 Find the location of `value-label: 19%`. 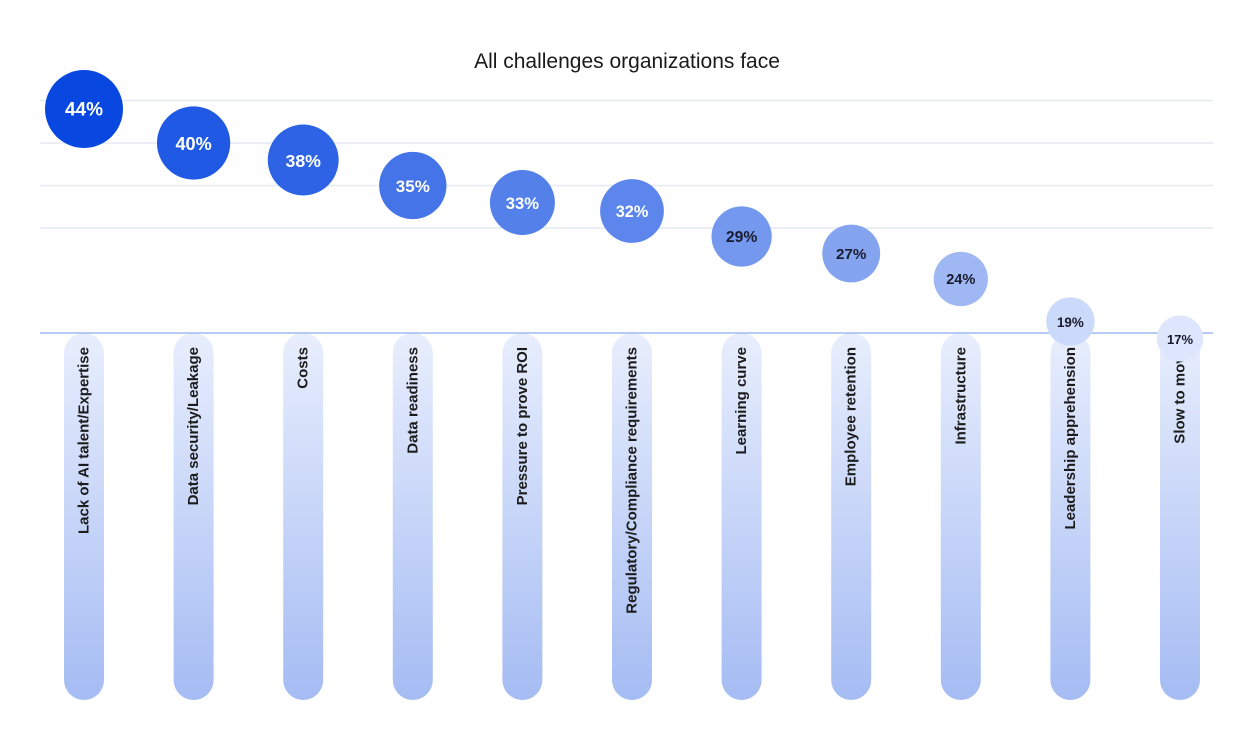

value-label: 19% is located at coordinates (1070, 322).